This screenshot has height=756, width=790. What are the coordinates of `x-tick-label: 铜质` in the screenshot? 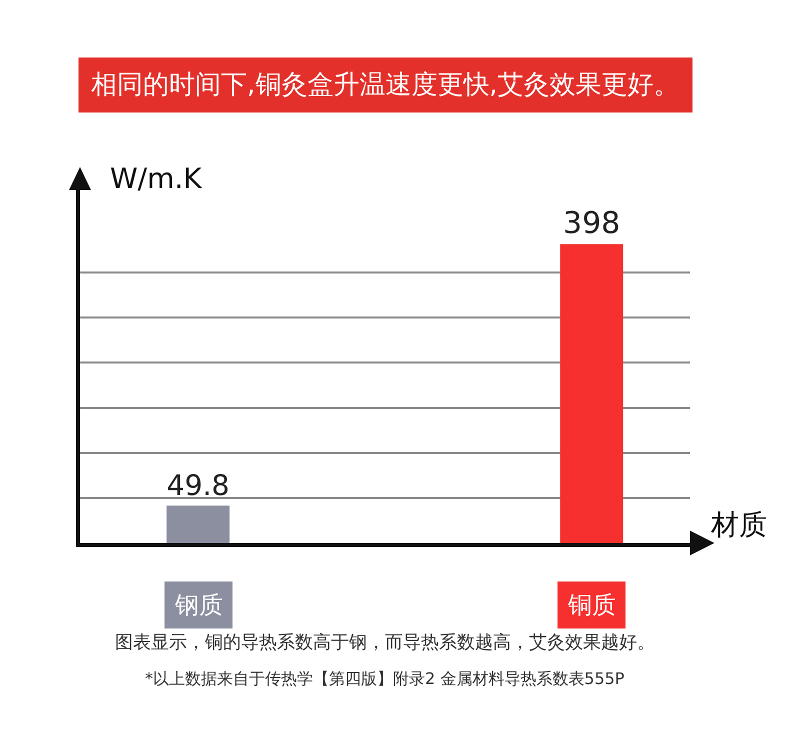 It's located at (591, 605).